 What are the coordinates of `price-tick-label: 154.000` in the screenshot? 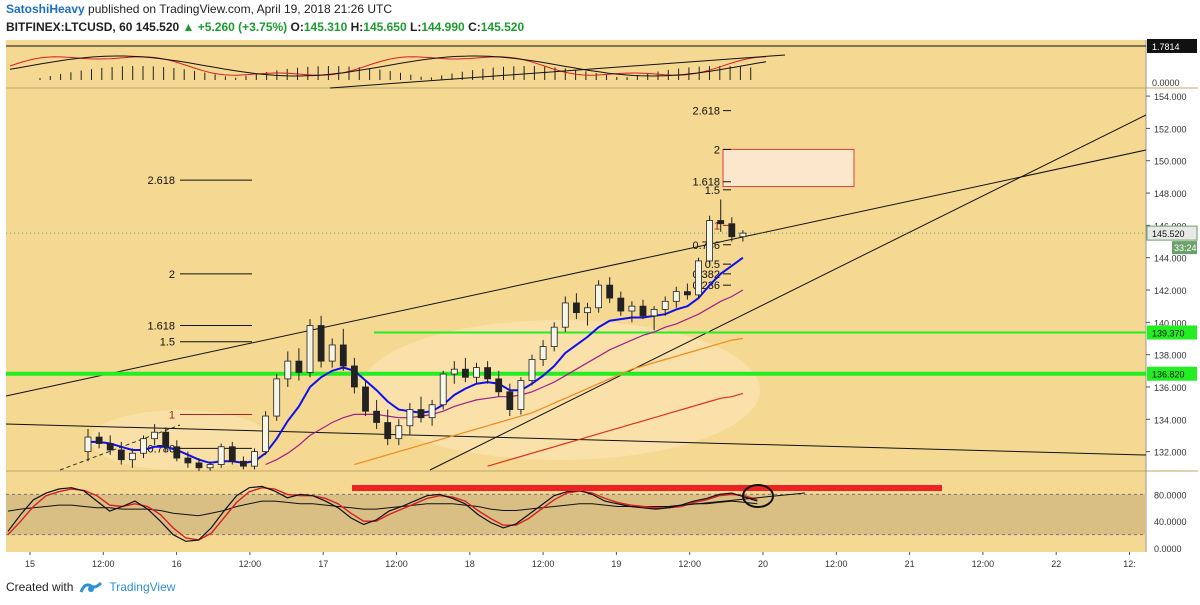 It's located at (1170, 97).